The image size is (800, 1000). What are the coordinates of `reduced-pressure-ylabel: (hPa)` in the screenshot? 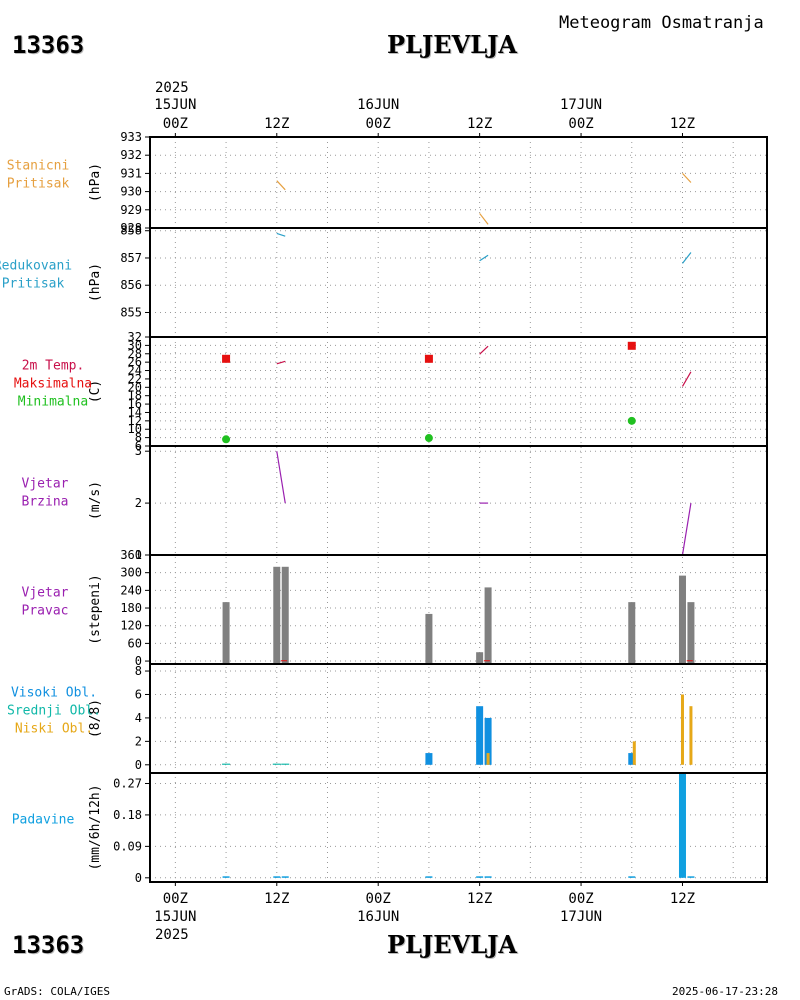 It's located at (95, 282).